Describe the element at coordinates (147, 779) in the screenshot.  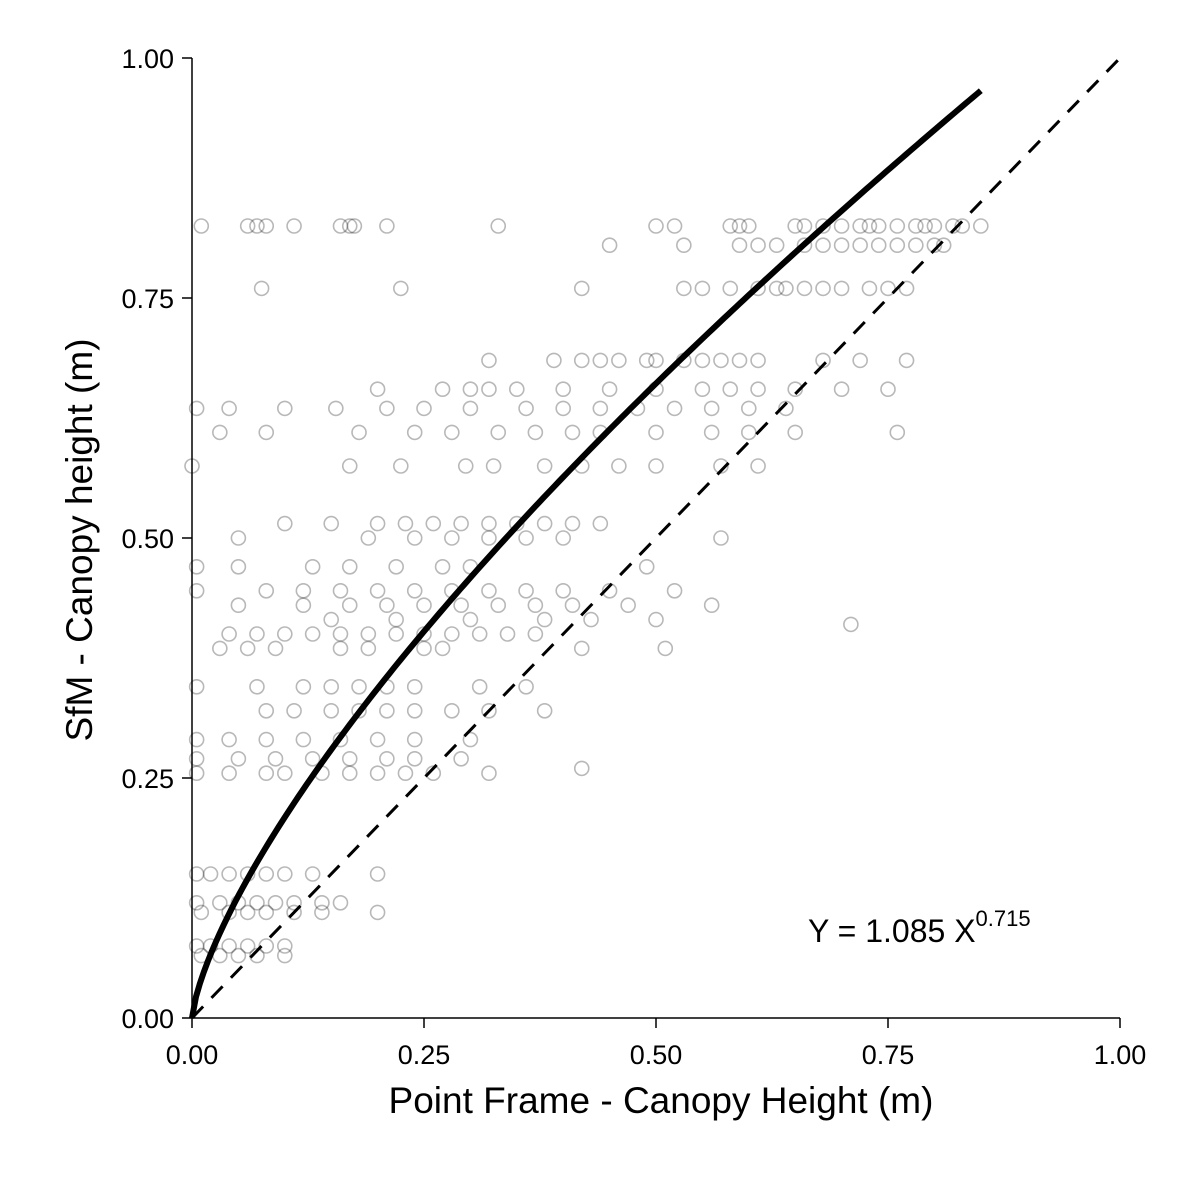
I see `y-tick-label: 0.25` at that location.